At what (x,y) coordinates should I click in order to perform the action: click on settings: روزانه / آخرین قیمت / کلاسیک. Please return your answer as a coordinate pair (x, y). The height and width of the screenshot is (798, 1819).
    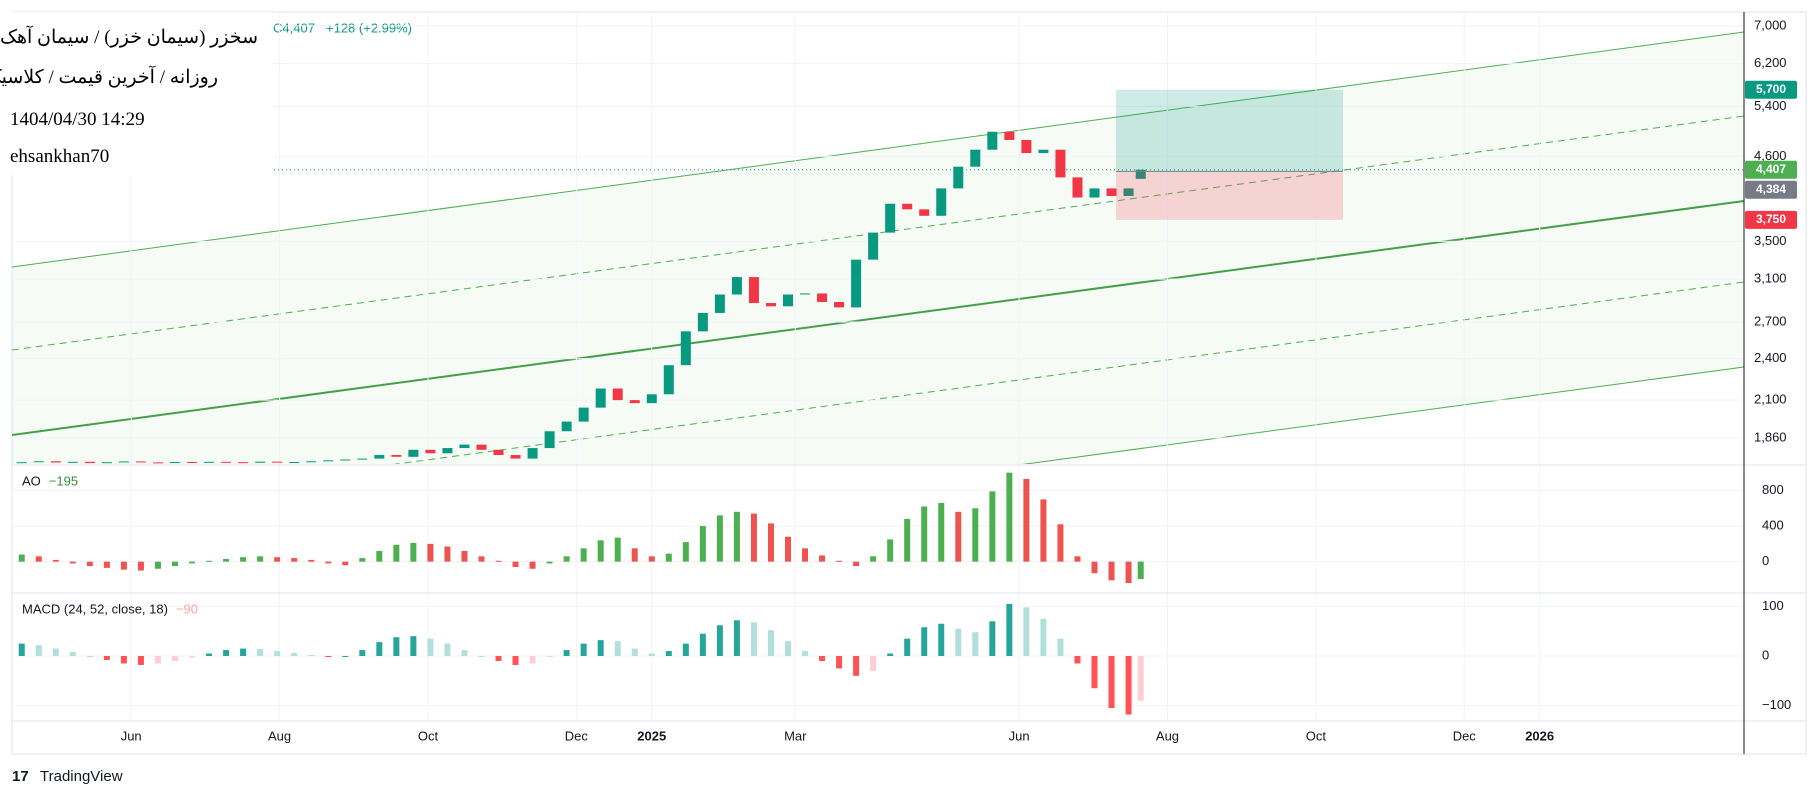
    Looking at the image, I should click on (109, 77).